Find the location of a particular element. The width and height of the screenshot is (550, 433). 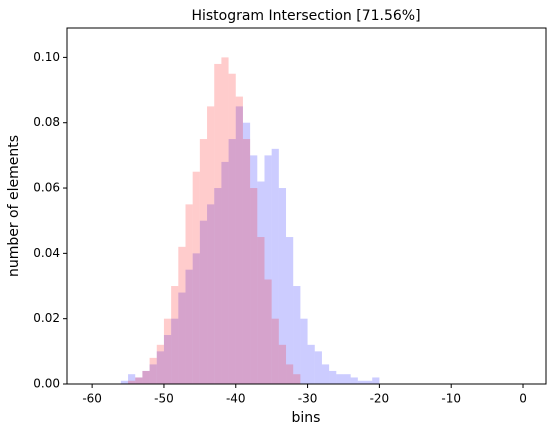

chart-title: Histogram Intersection [71.56%] is located at coordinates (305, 16).